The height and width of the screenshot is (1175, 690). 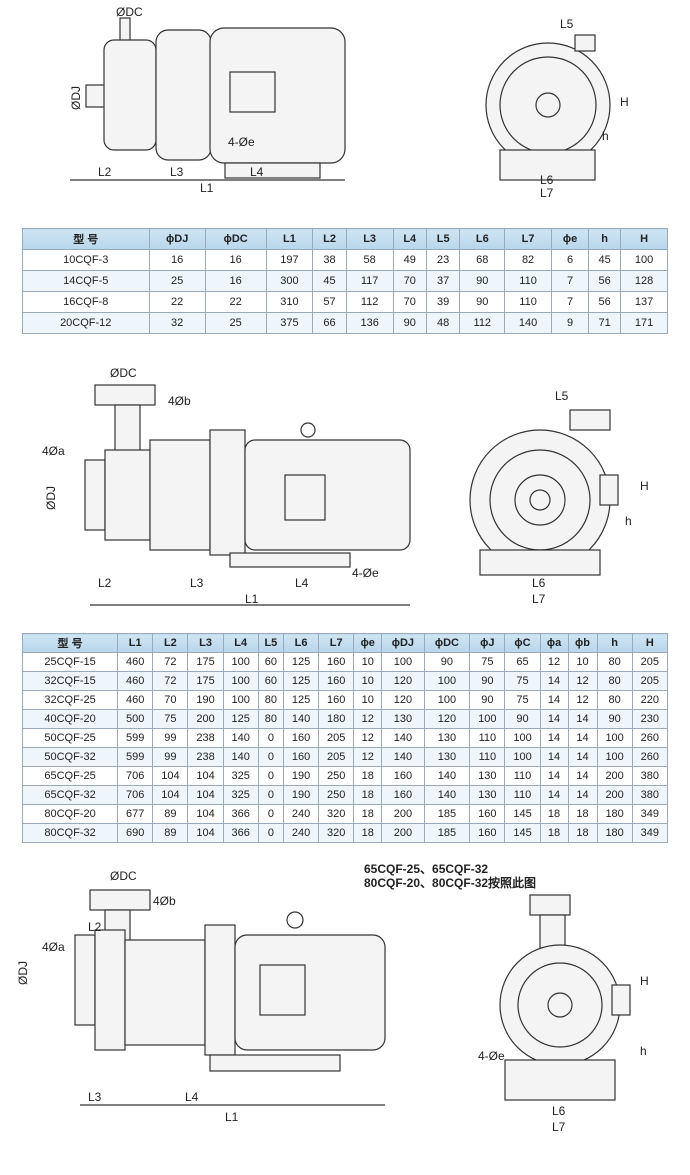 I want to click on value-cell: 9, so click(x=570, y=323).